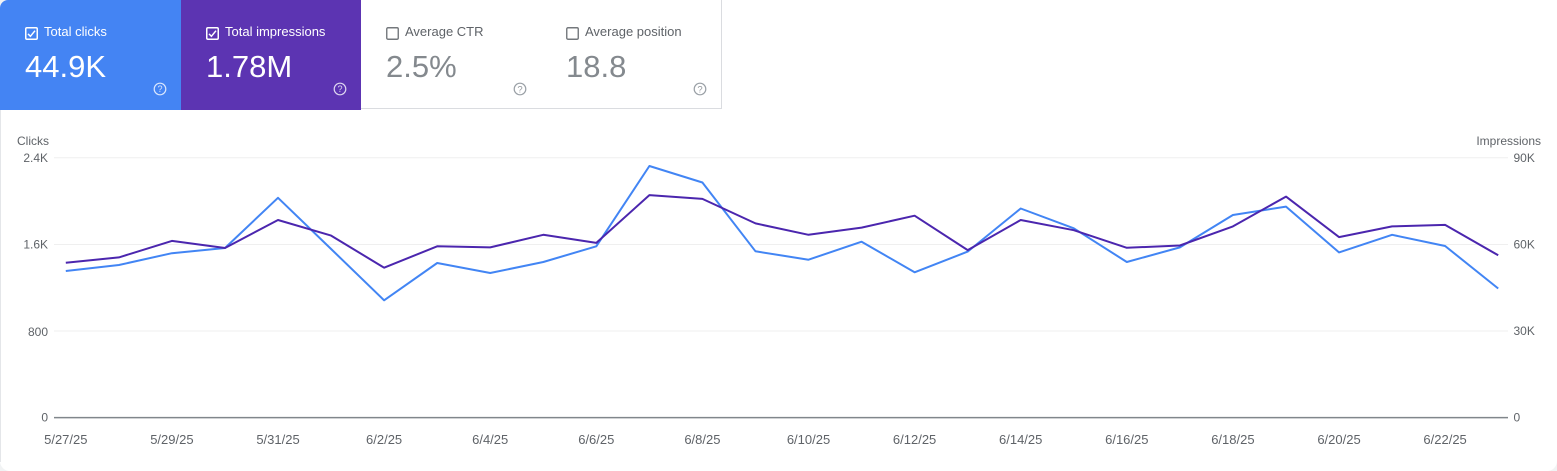 The image size is (1557, 471). I want to click on svg-text: 5/27/25, so click(65, 439).